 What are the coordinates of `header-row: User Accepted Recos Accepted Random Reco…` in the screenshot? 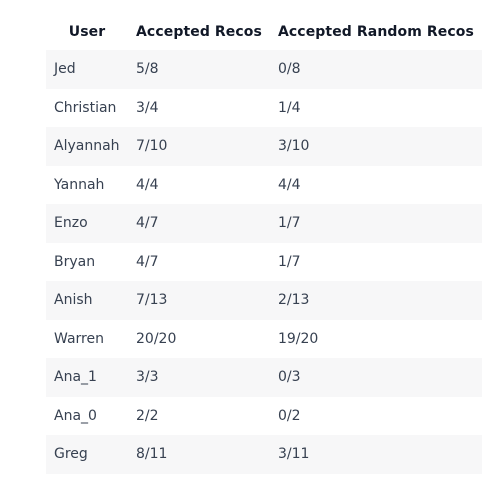 It's located at (264, 32).